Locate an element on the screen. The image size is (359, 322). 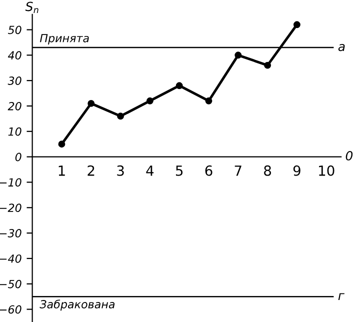
y-tick-label: 10 is located at coordinates (15, 131).